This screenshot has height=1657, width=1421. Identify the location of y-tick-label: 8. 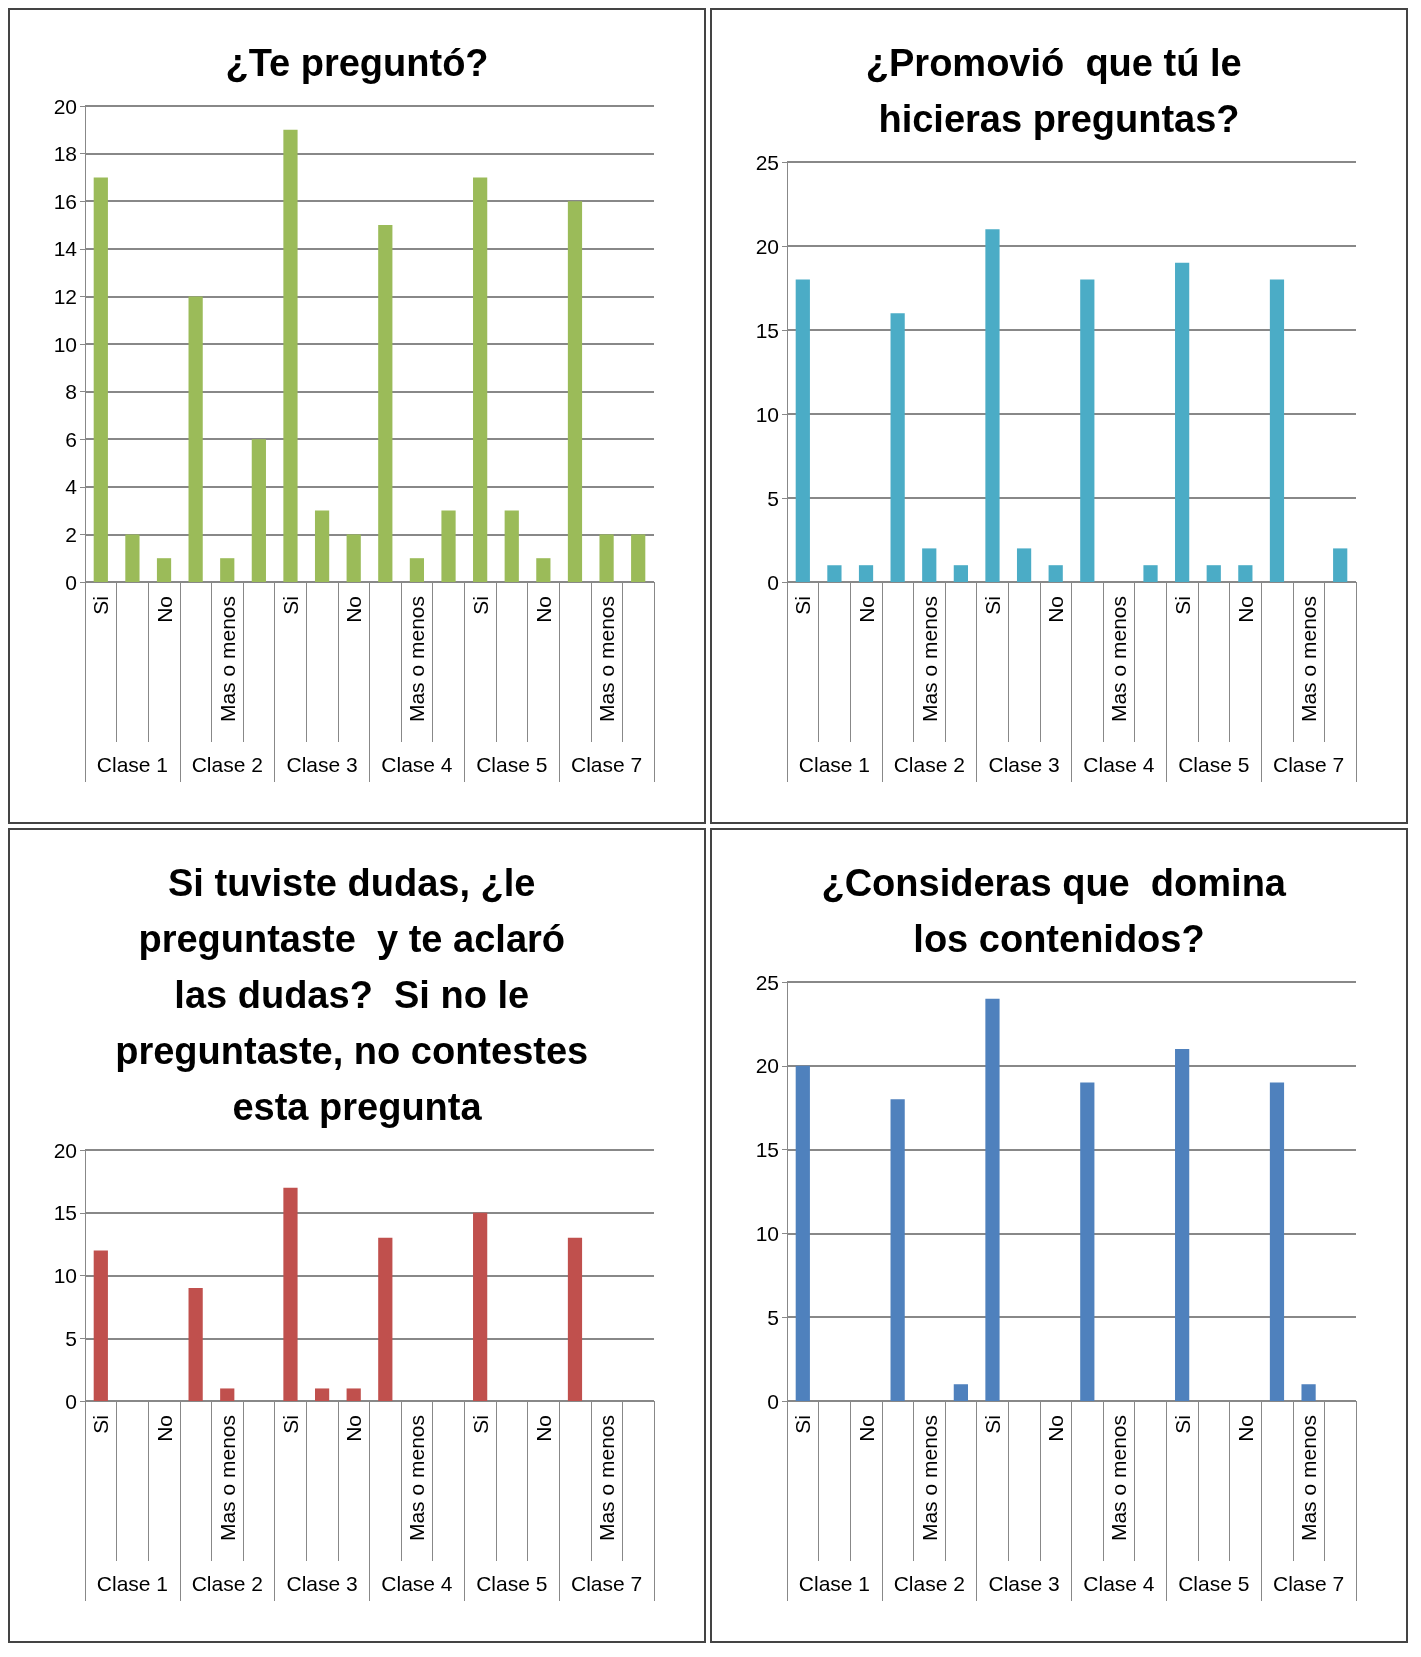
(71, 392).